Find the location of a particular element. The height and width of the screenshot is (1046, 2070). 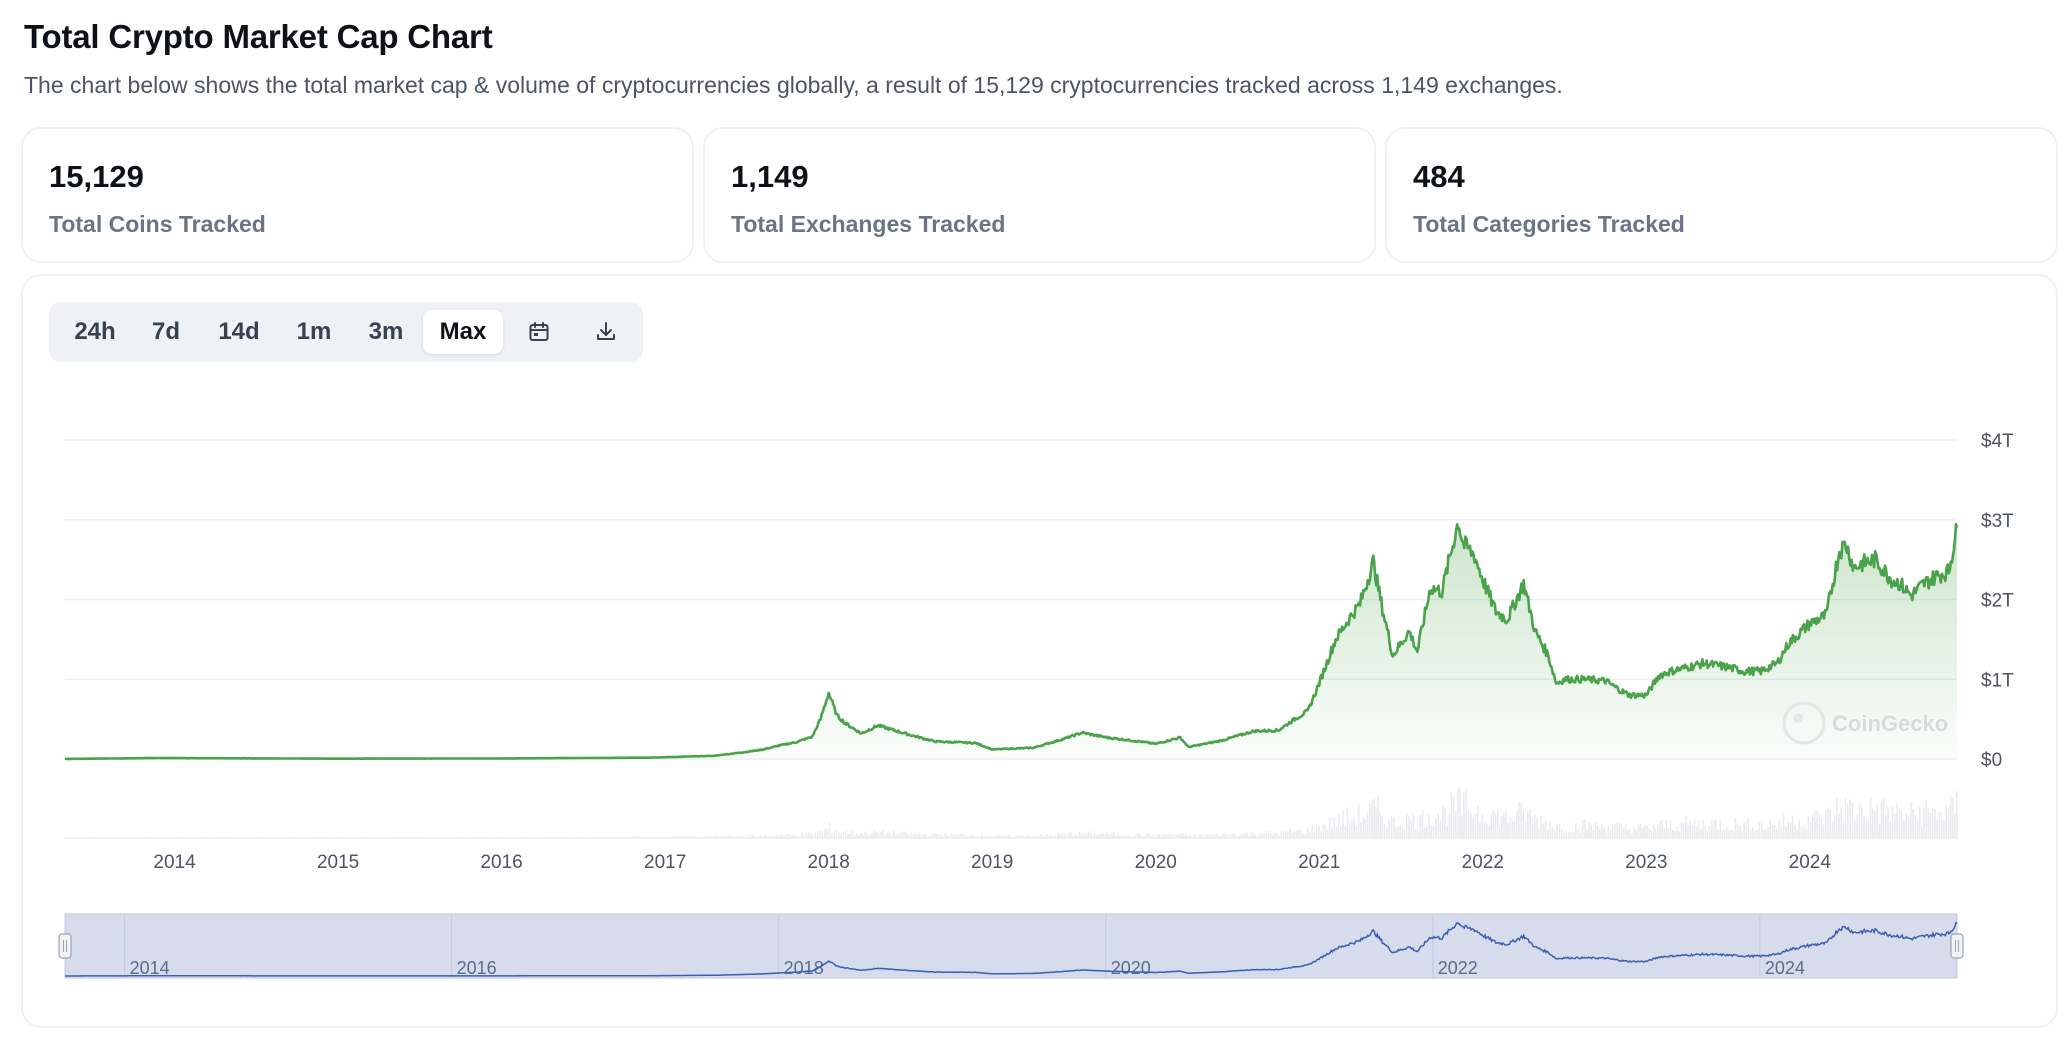

calendar-button is located at coordinates (539, 332).